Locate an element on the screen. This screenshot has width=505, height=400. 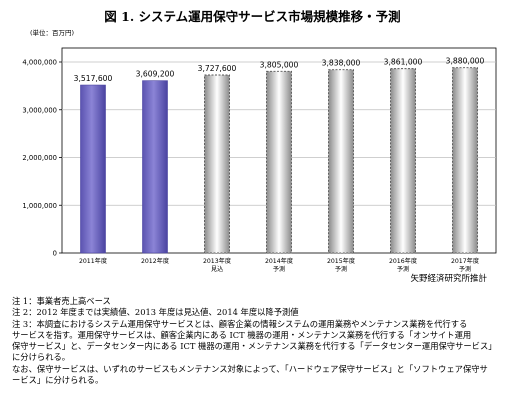
y-tick-label: 2,000,000 is located at coordinates (39, 158).